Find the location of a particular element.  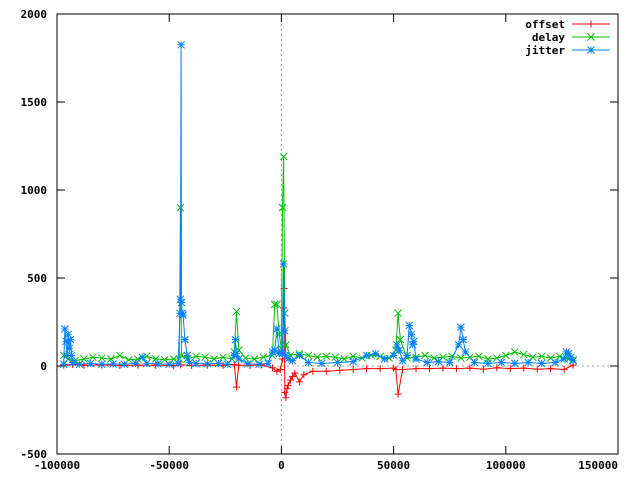

y-tick-label: 500 is located at coordinates (37, 278).